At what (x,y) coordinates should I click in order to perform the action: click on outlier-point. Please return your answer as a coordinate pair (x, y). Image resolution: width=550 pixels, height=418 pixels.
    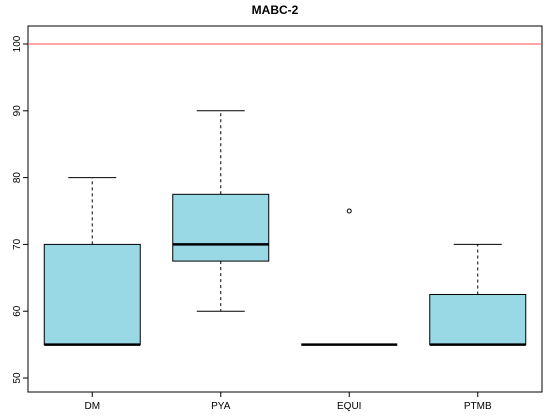
    Looking at the image, I should click on (349, 211).